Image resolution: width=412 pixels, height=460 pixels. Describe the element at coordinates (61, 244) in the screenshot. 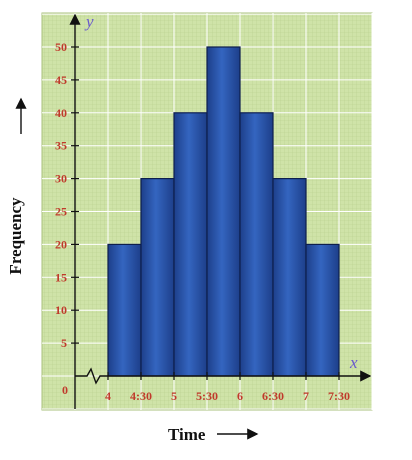

I see `y-tick-label: 20` at that location.